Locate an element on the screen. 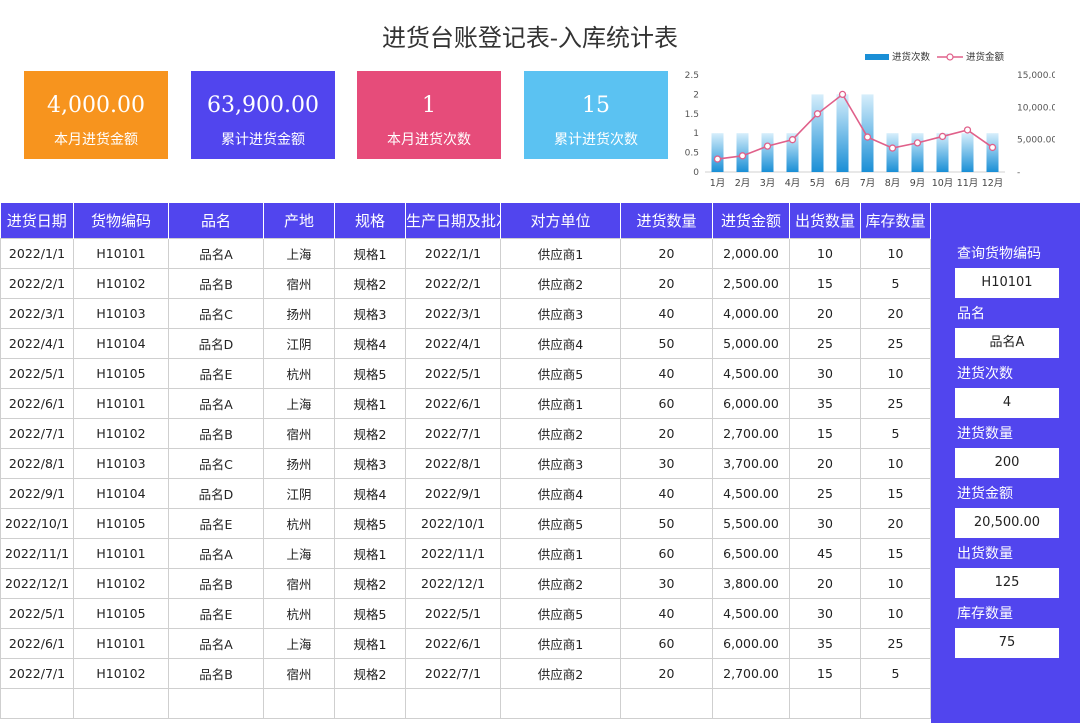  table-cell: H10102 is located at coordinates (121, 583).